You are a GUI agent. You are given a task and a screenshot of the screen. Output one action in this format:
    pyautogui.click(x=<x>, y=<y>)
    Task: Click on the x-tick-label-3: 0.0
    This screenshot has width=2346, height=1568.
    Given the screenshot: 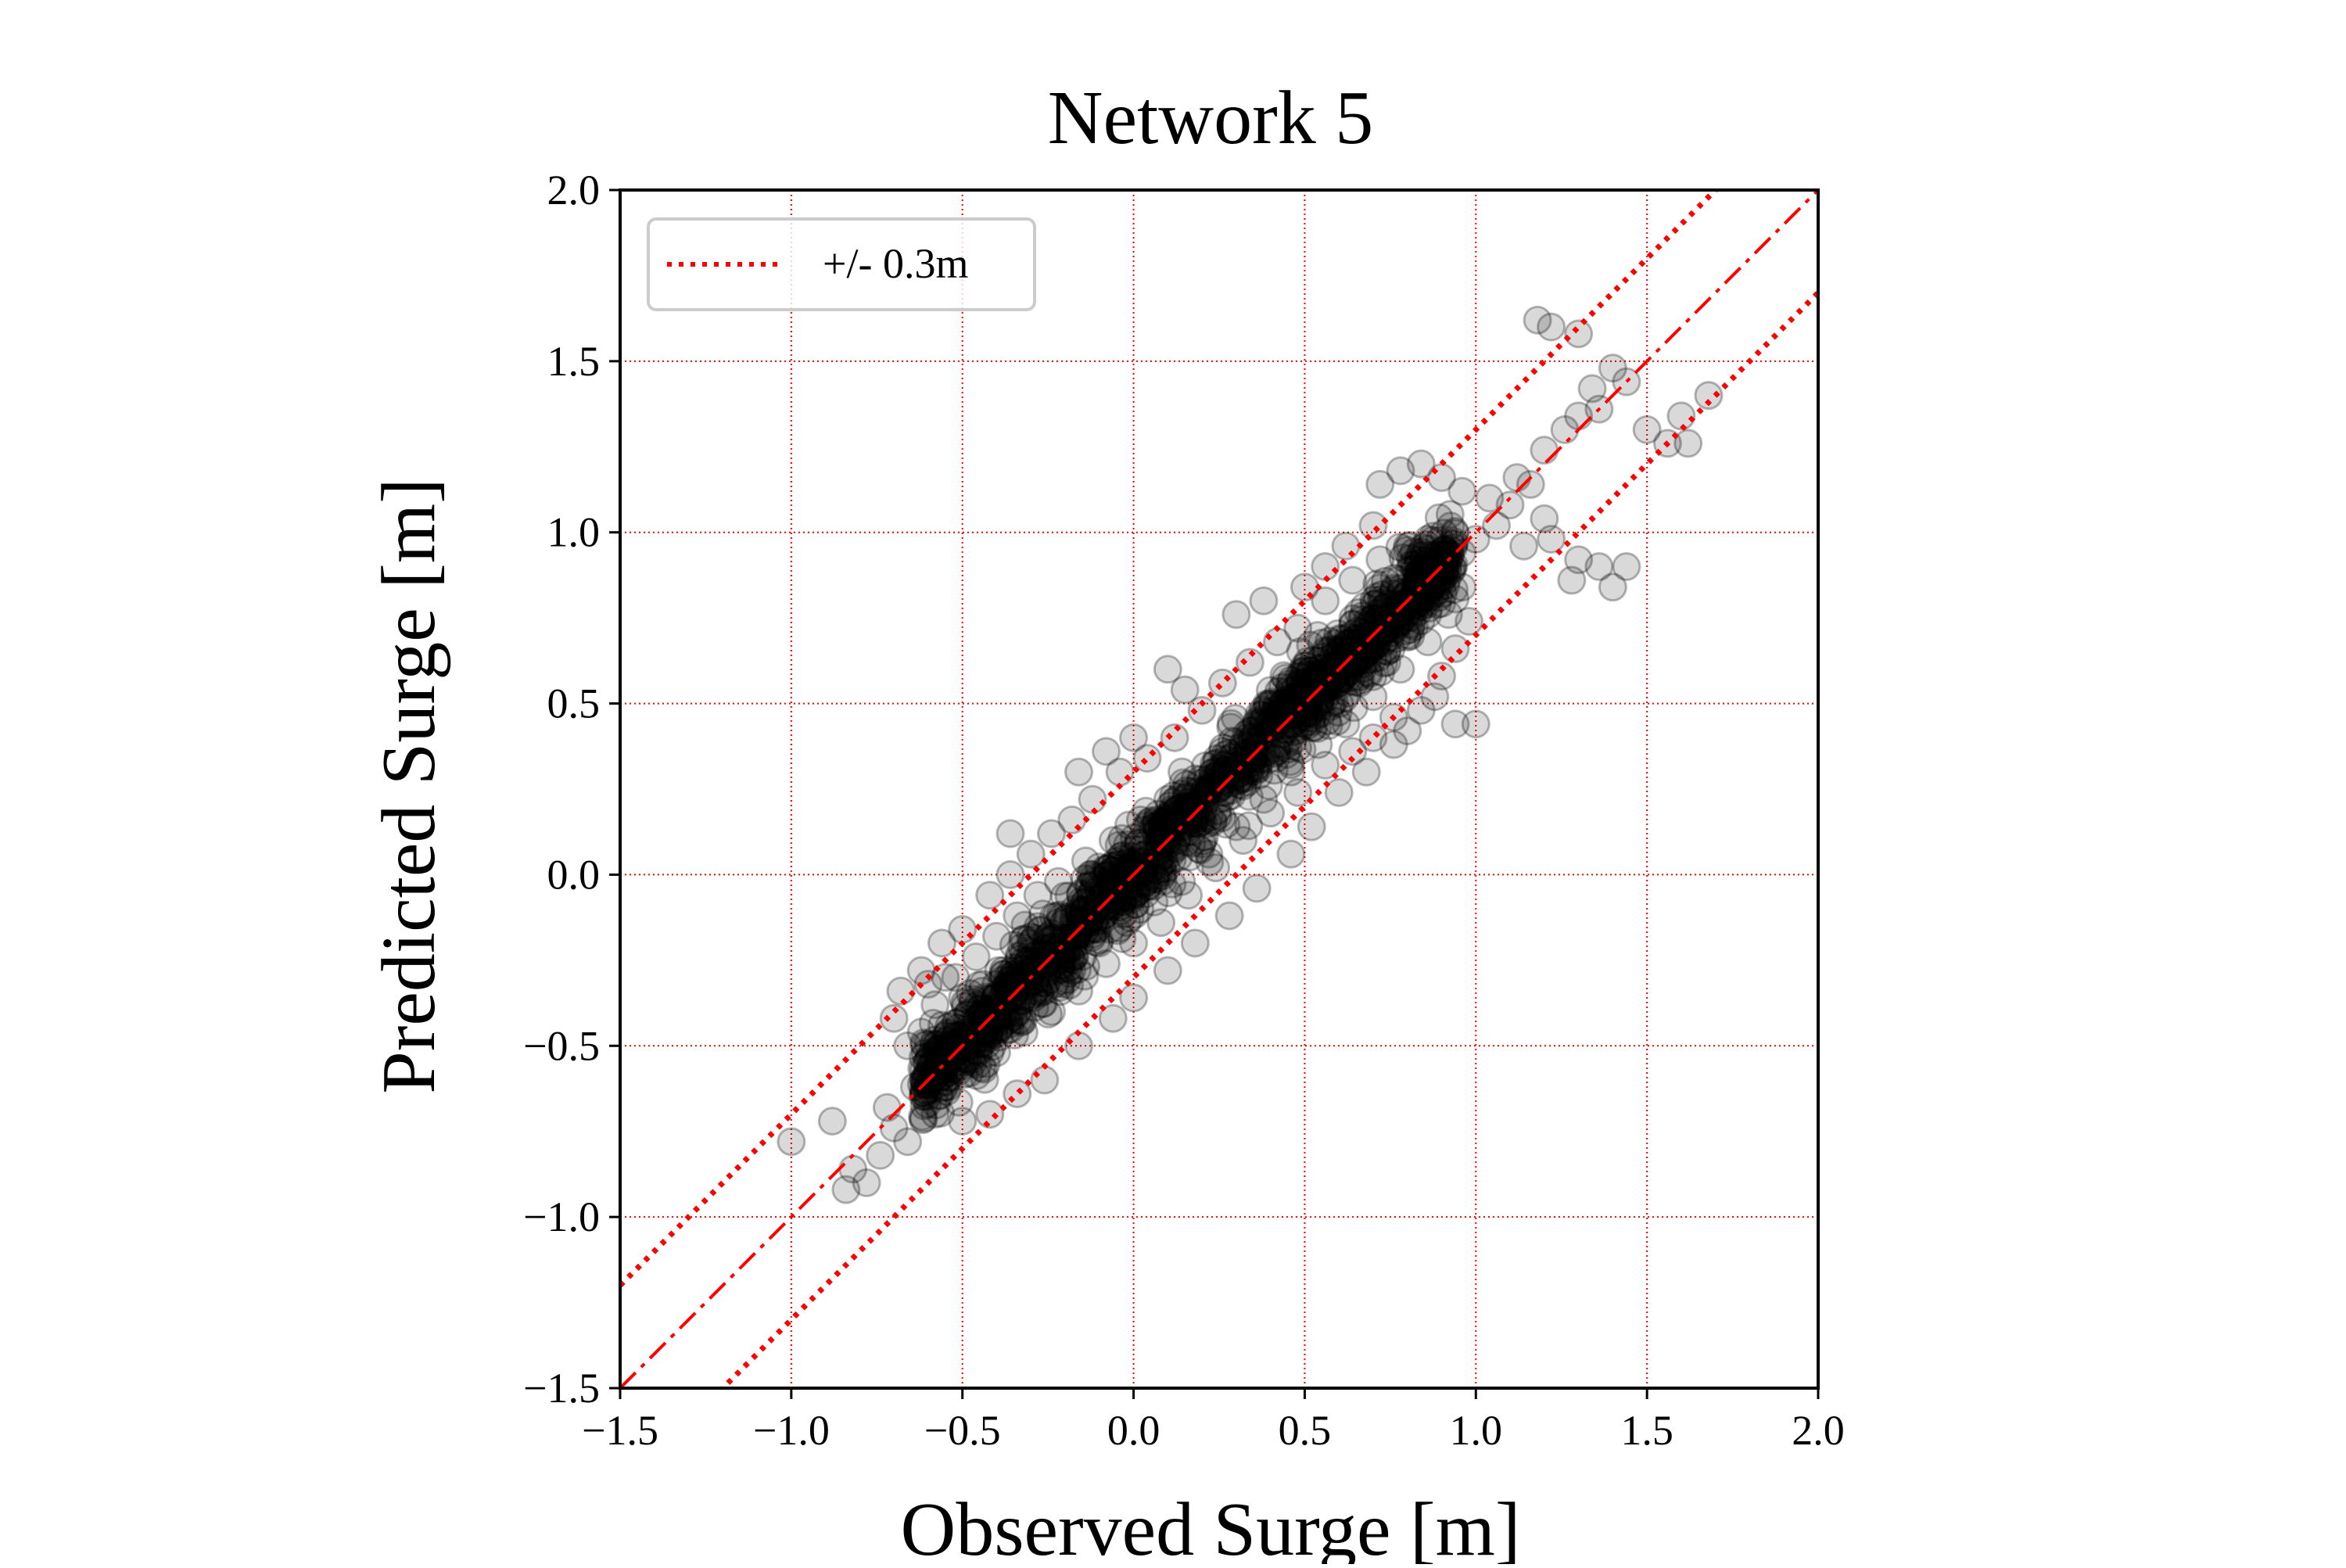 What is the action you would take?
    pyautogui.click(x=1134, y=1430)
    